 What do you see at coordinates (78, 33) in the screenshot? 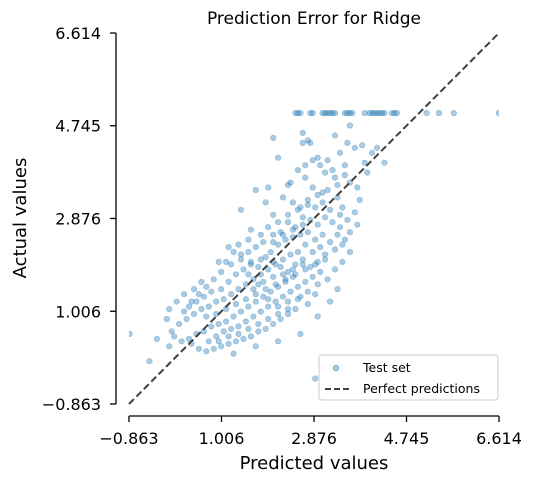
I see `y-tick-label: 6.614` at bounding box center [78, 33].